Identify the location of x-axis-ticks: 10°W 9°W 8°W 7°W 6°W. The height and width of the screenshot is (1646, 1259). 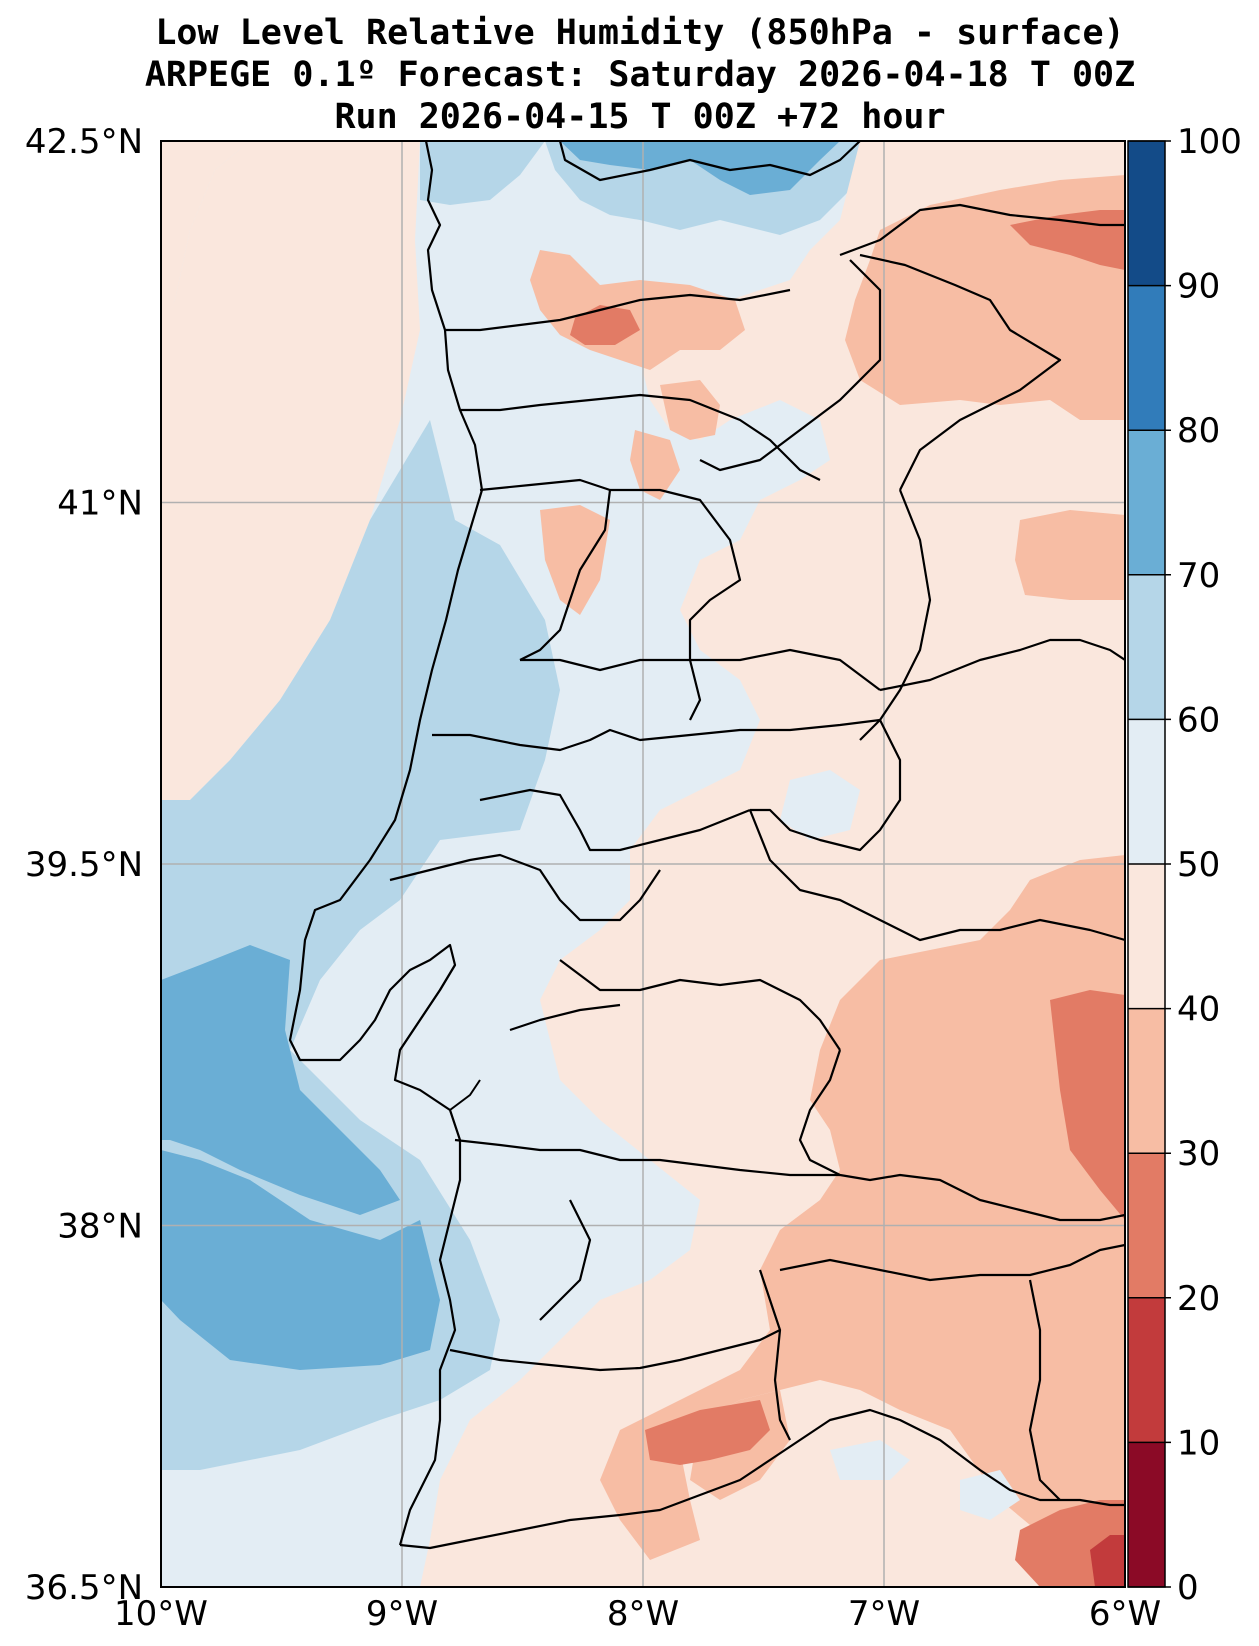
(637, 1614).